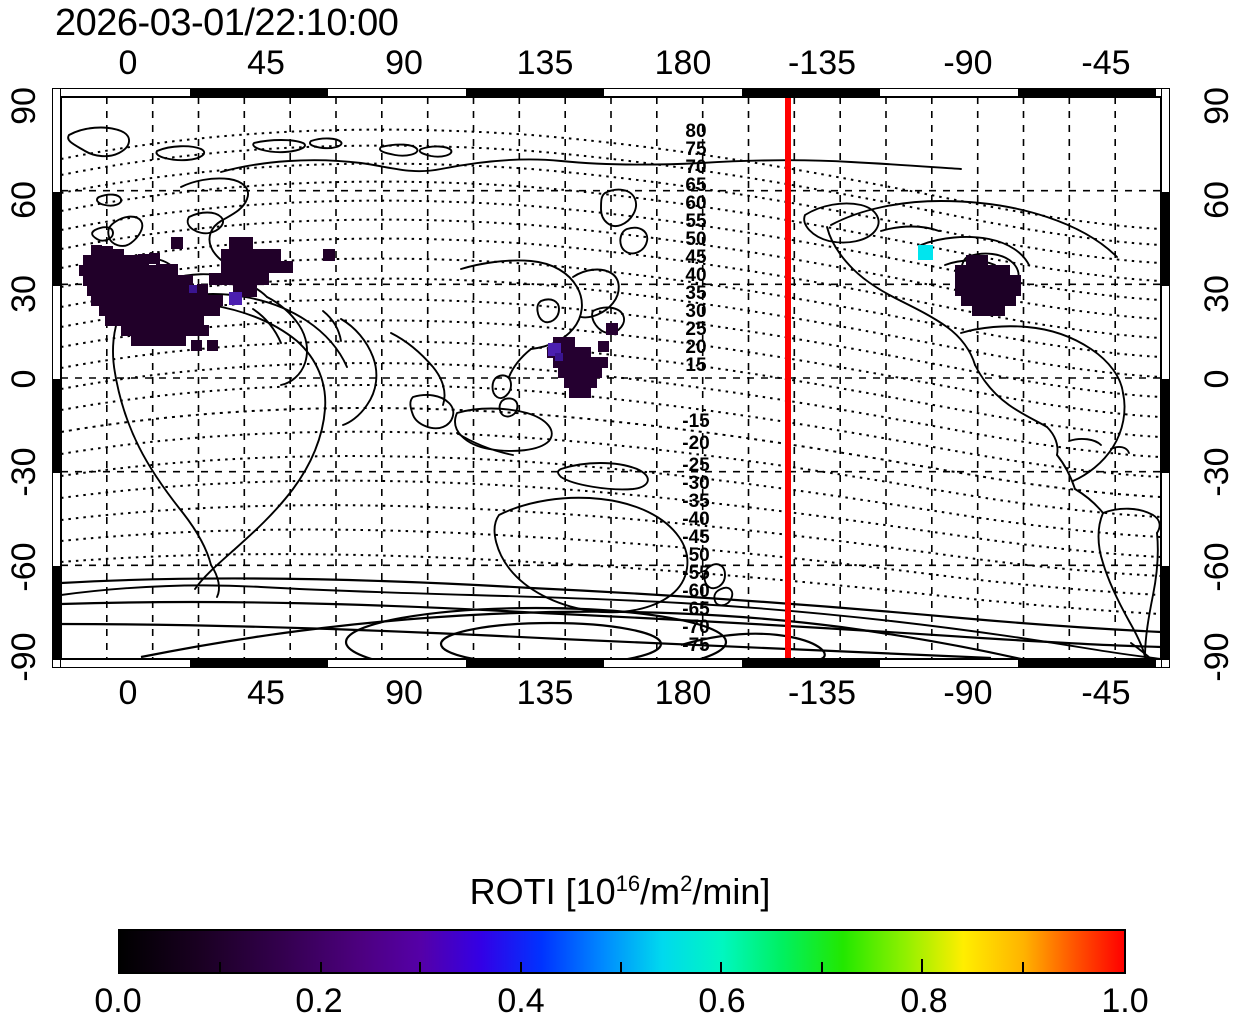  I want to click on svg-text: -70, so click(695, 627).